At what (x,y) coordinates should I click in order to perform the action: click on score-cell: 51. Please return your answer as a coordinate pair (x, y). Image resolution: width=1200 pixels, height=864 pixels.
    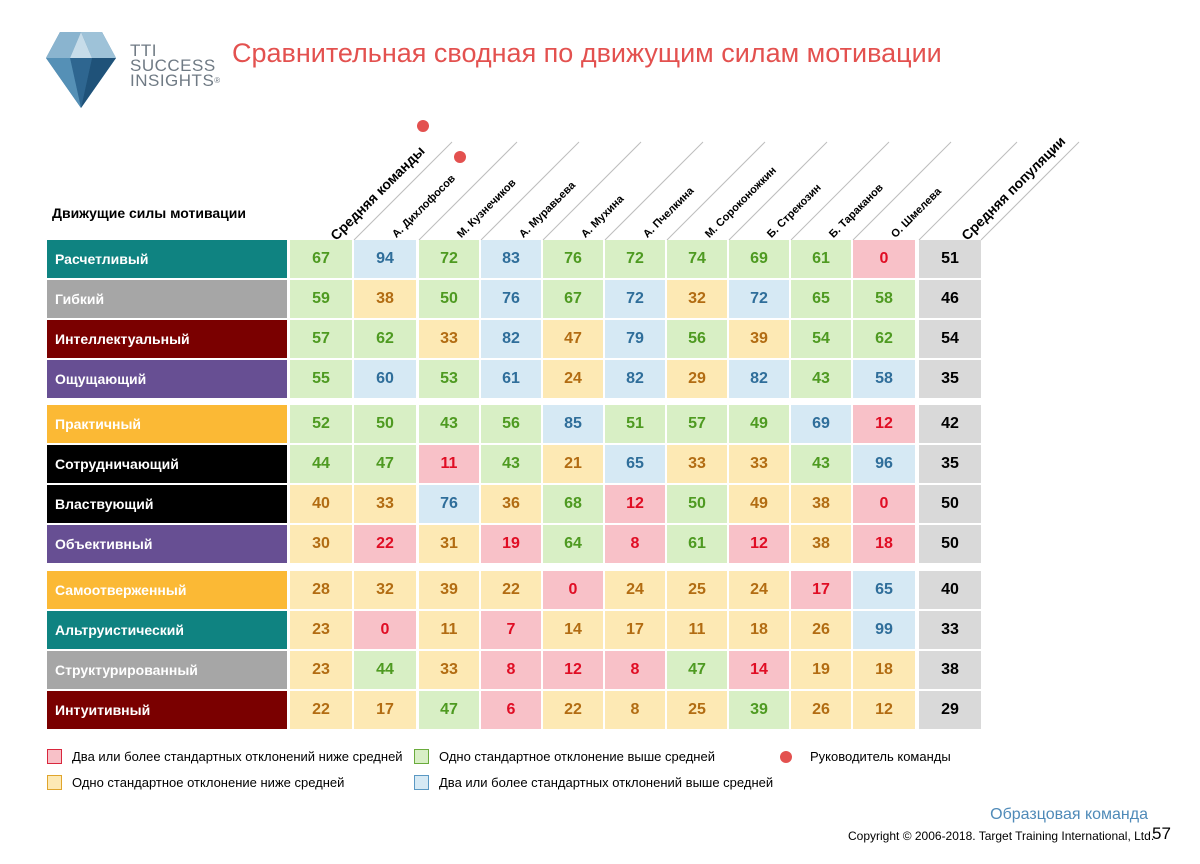
    Looking at the image, I should click on (635, 424).